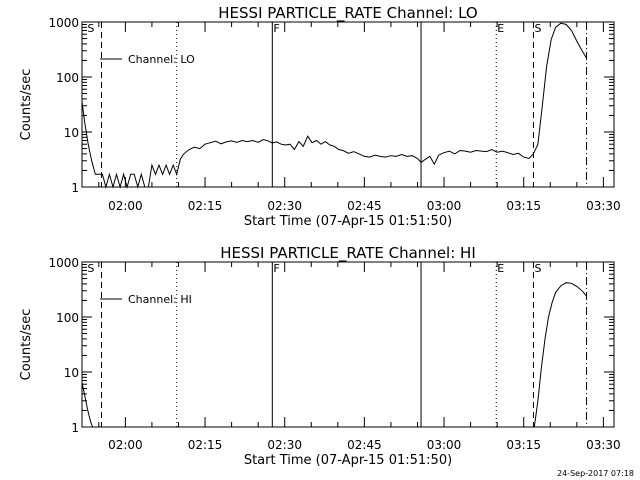  I want to click on chart-title: HESSI PARTICLE_RATE Channel: HI, so click(348, 253).